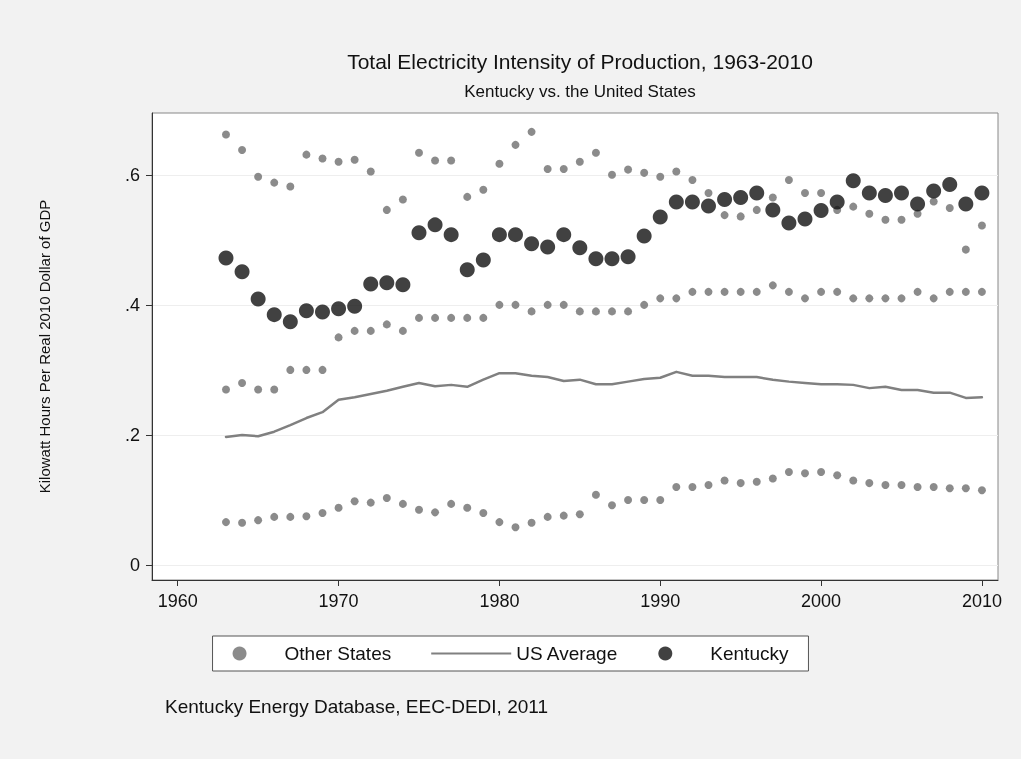 This screenshot has width=1021, height=759. I want to click on text: Kentucky Energy Database, EEC-DEDI, 2011, so click(357, 706).